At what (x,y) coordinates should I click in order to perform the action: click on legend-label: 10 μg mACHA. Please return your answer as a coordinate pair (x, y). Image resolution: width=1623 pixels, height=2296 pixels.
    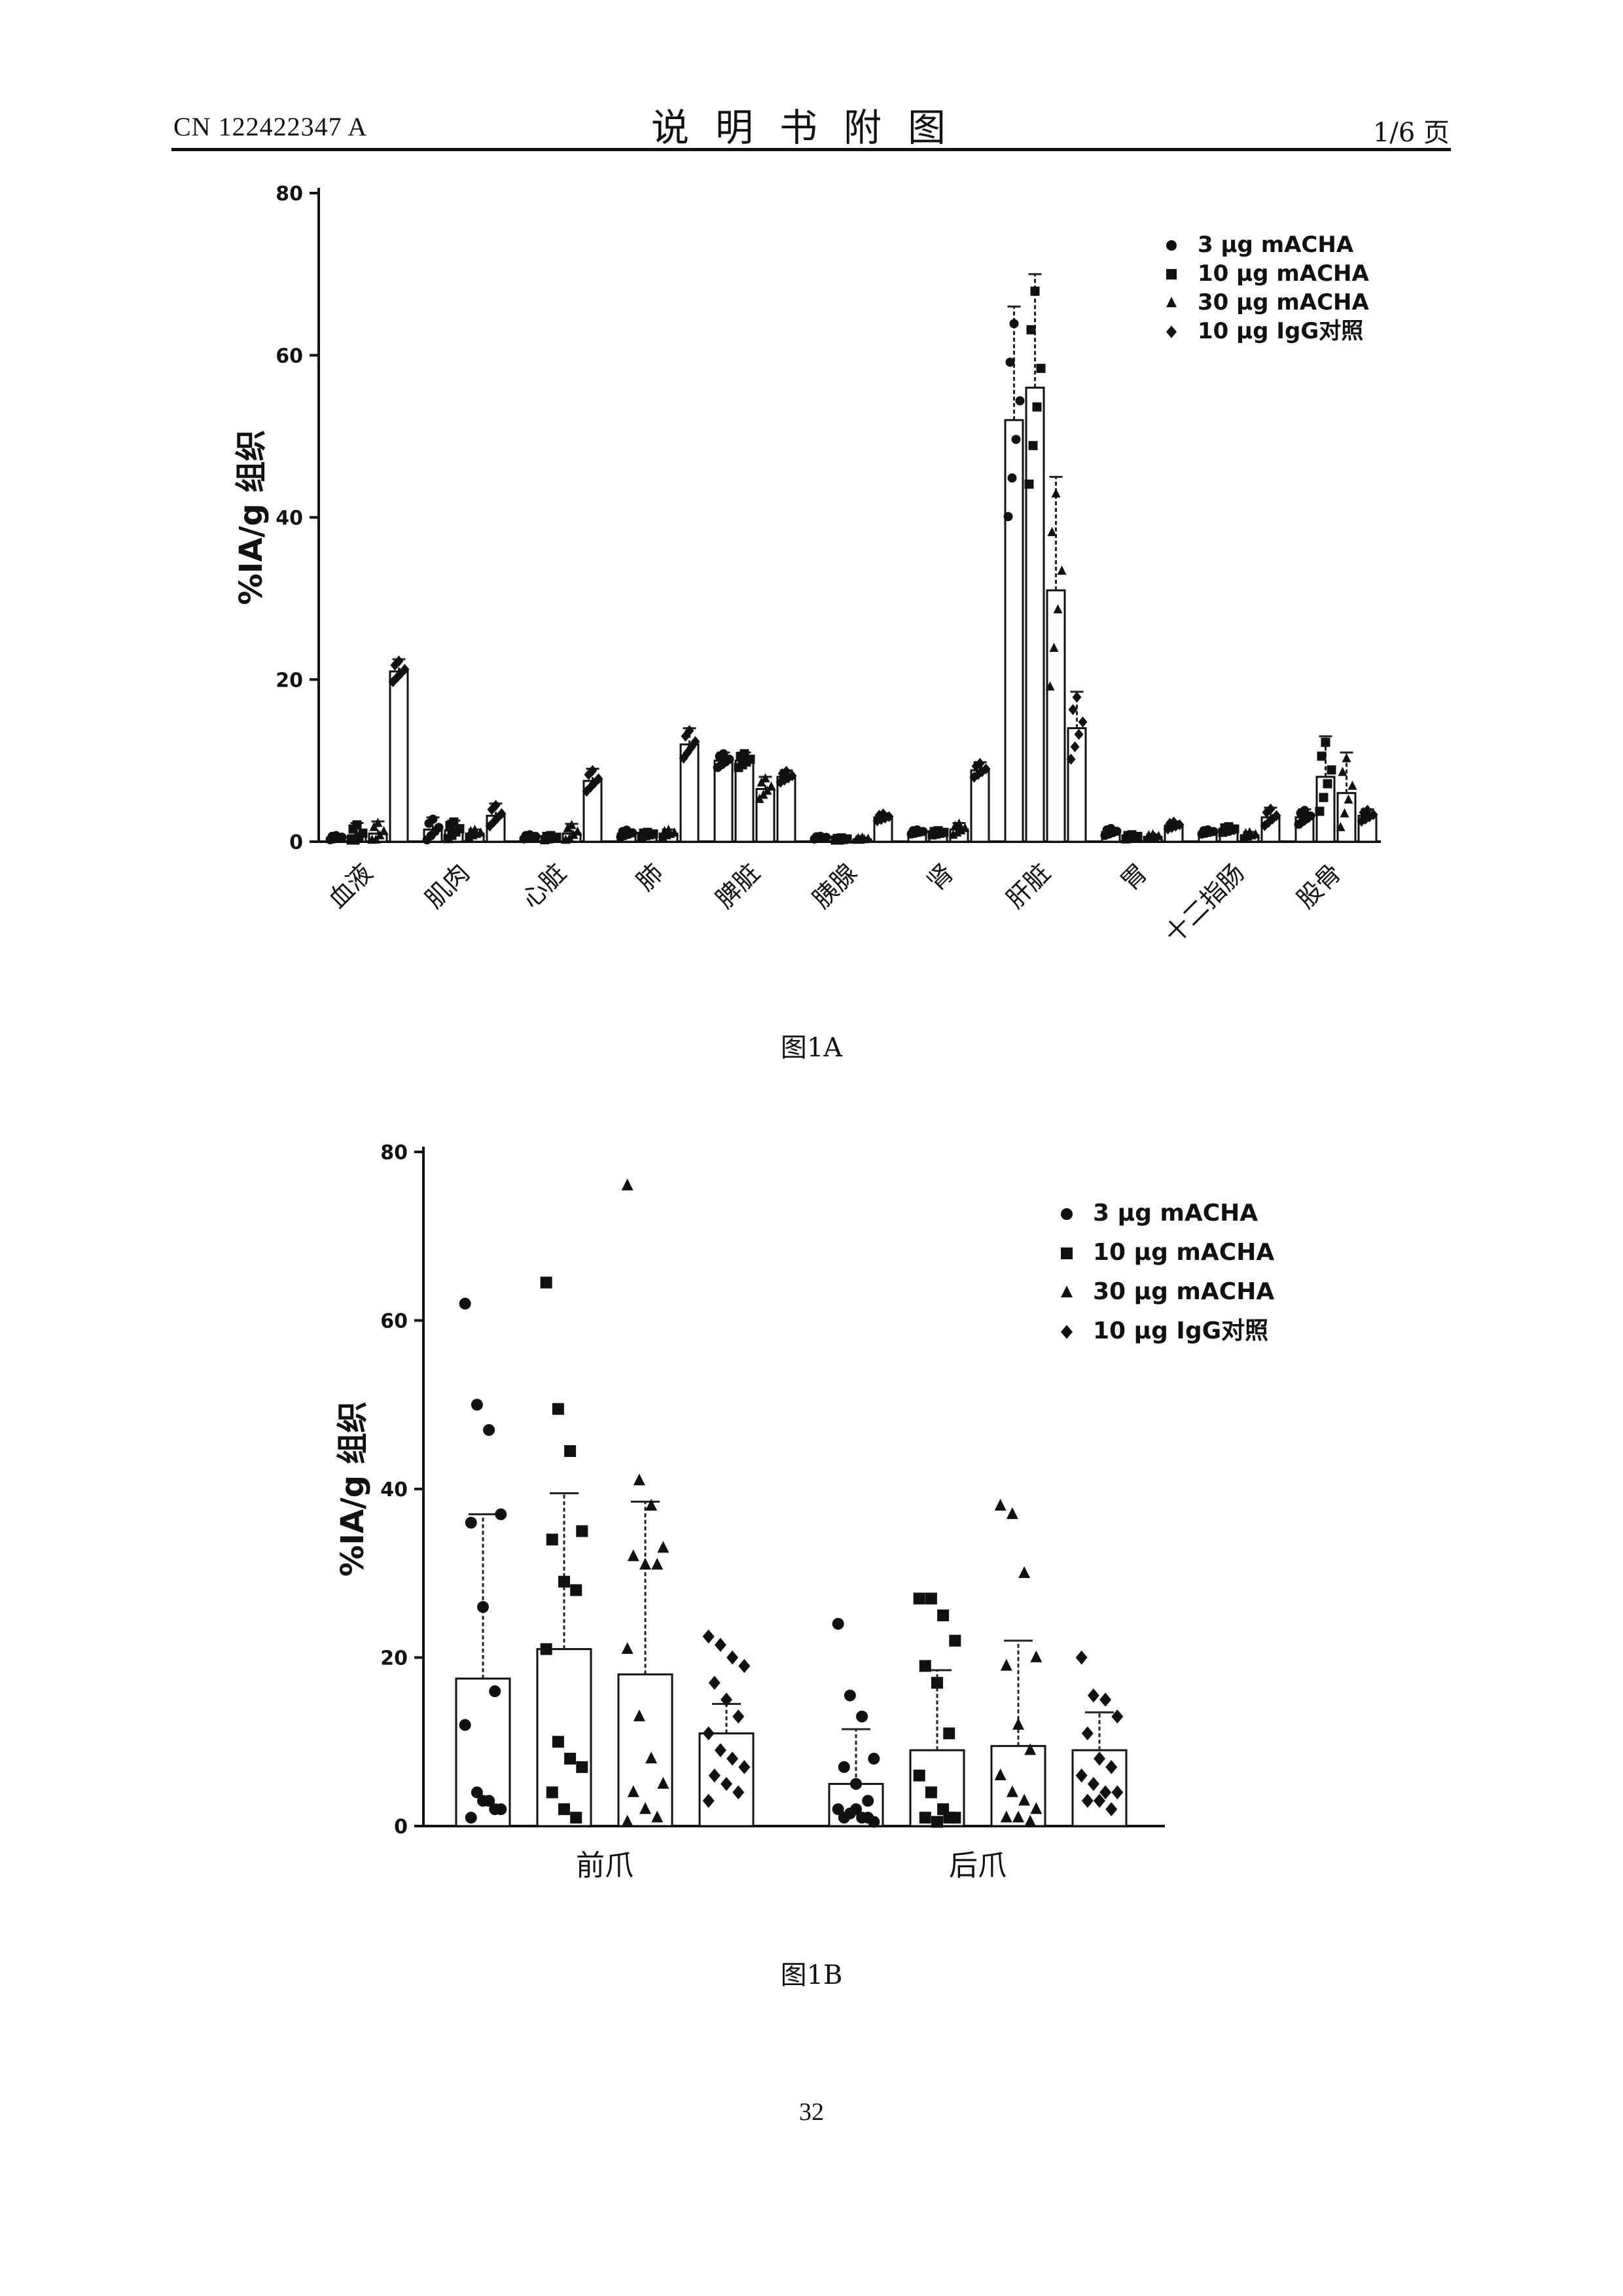
    Looking at the image, I should click on (1283, 273).